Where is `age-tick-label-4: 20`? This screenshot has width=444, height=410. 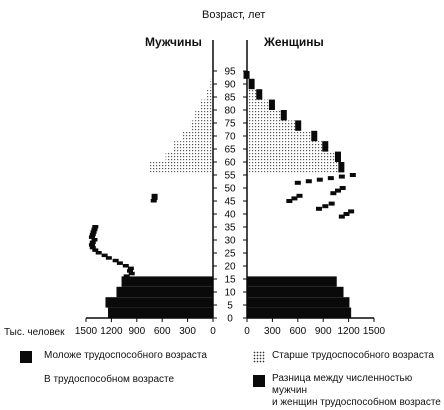
age-tick-label-4: 20 is located at coordinates (230, 267).